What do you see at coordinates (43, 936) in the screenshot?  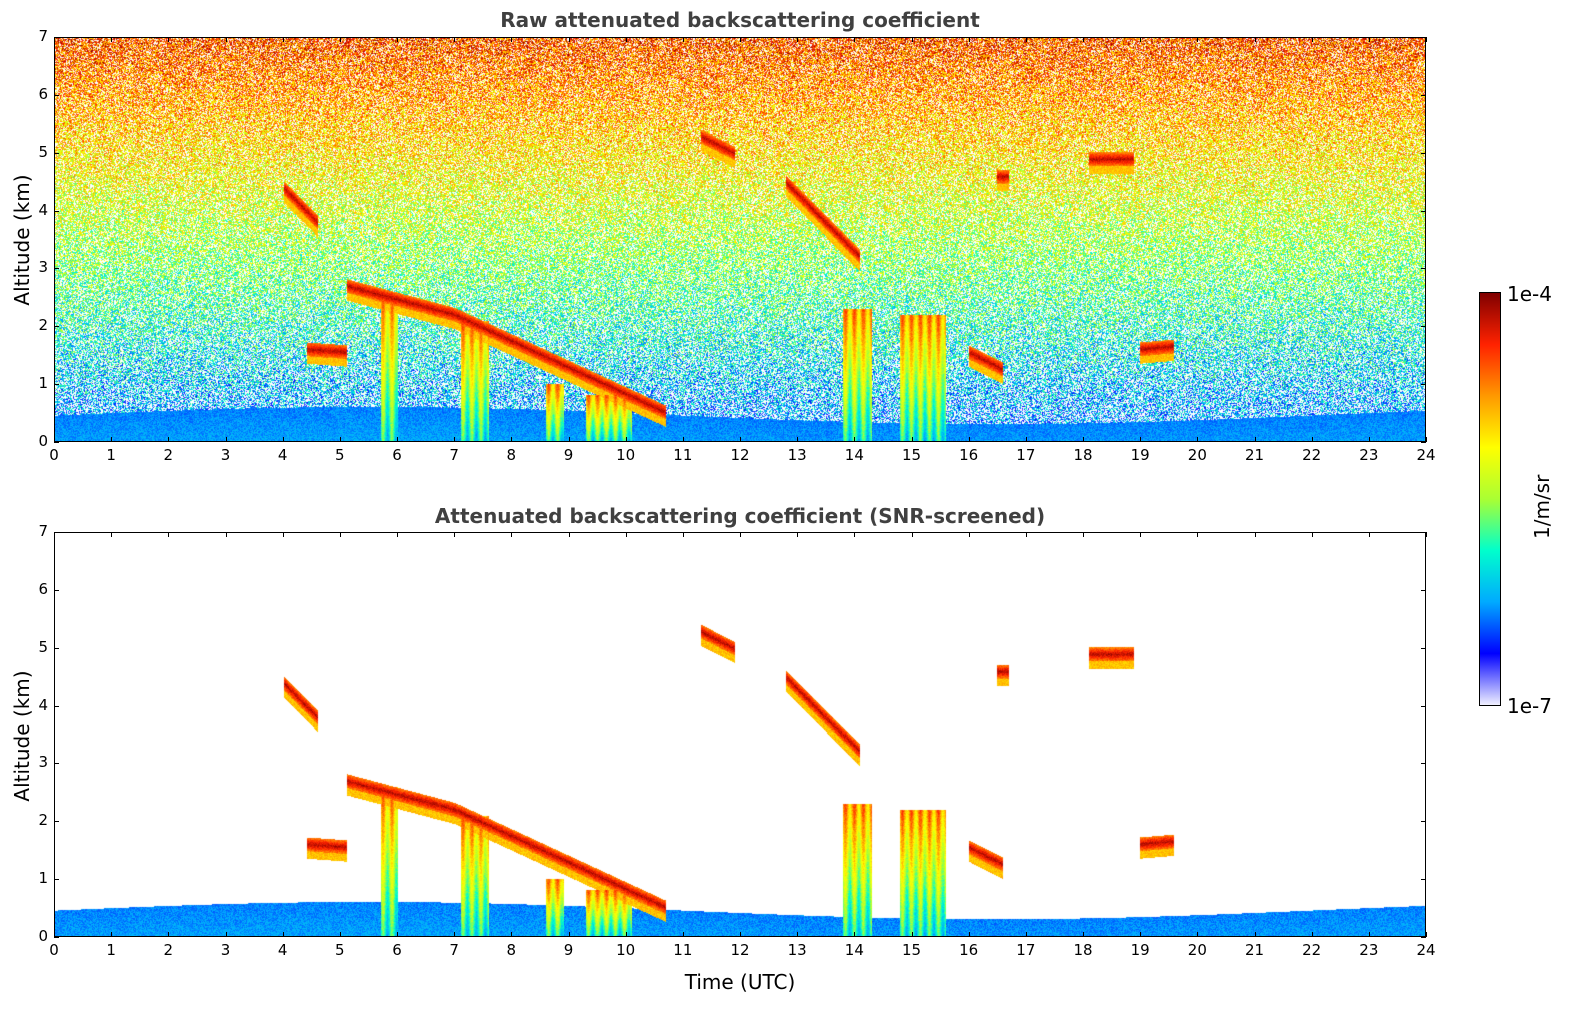 I see `y-tick-label: 0` at bounding box center [43, 936].